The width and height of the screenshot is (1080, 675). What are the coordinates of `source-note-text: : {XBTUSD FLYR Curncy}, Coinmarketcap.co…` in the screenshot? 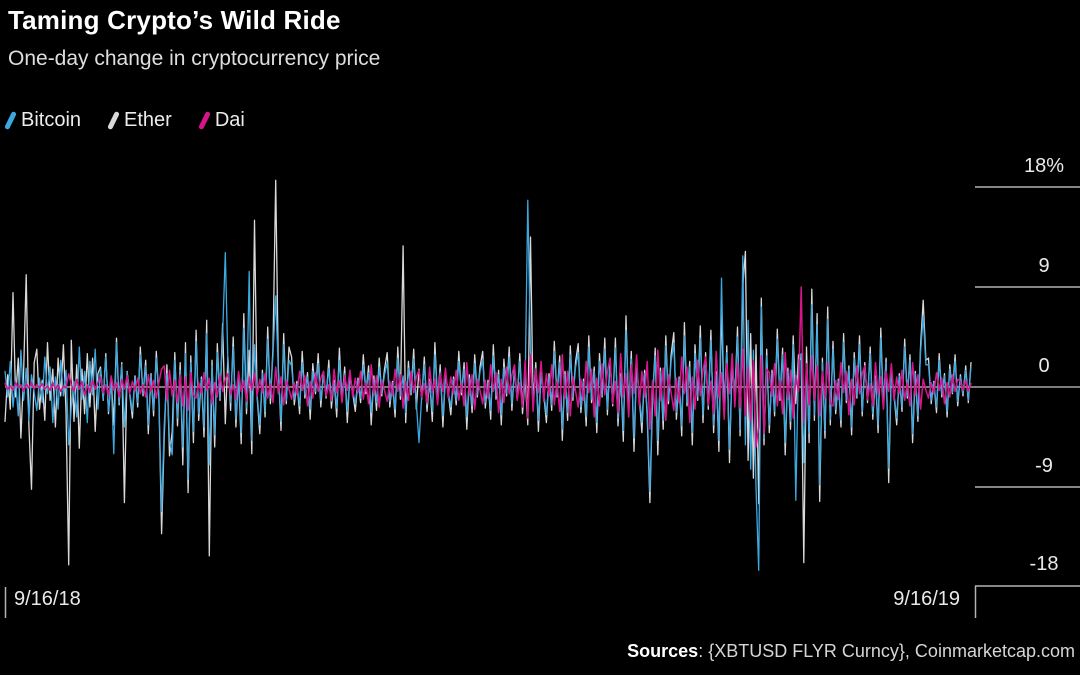 It's located at (886, 651).